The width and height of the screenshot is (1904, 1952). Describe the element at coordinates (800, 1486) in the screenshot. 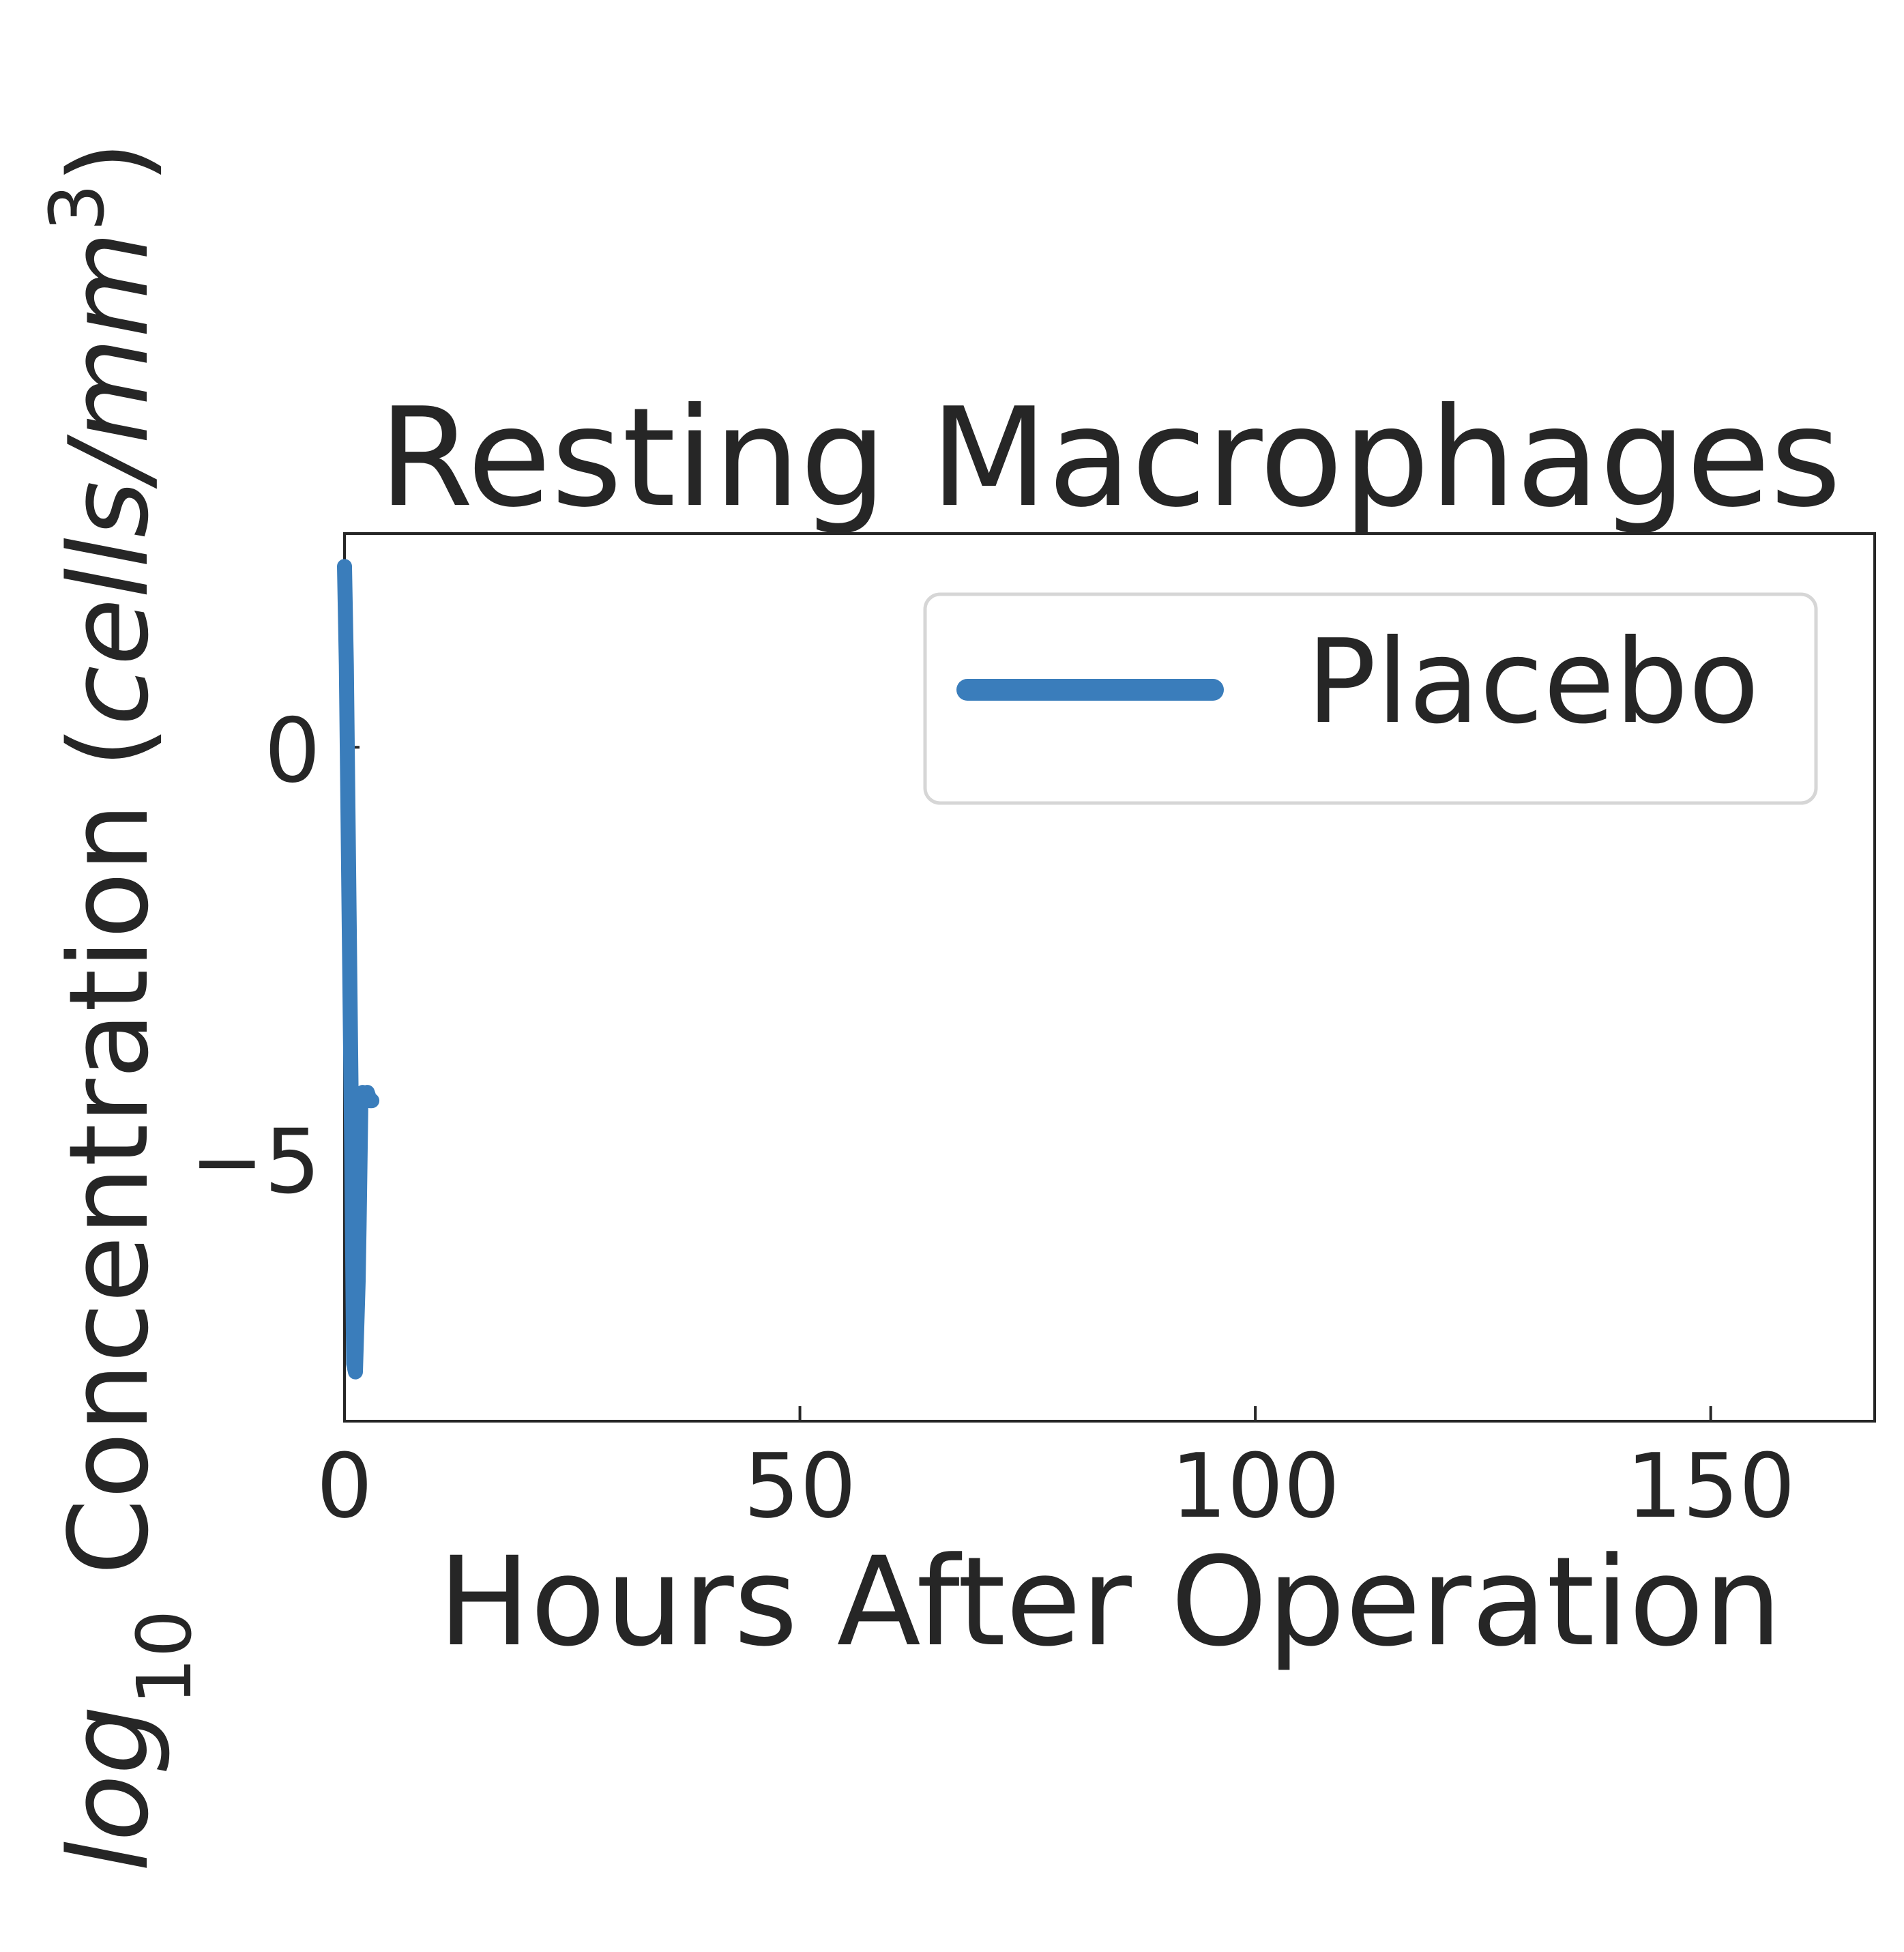

I see `x-tick-label: 50` at that location.